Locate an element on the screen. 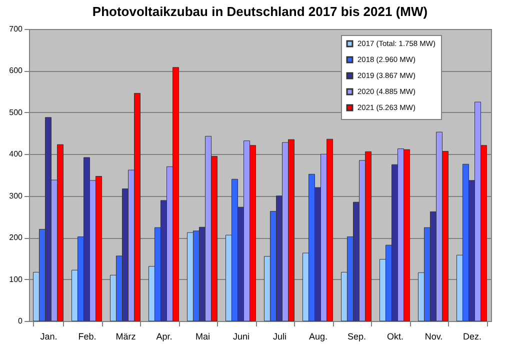 This screenshot has height=347, width=518. x-tick-label: März is located at coordinates (126, 337).